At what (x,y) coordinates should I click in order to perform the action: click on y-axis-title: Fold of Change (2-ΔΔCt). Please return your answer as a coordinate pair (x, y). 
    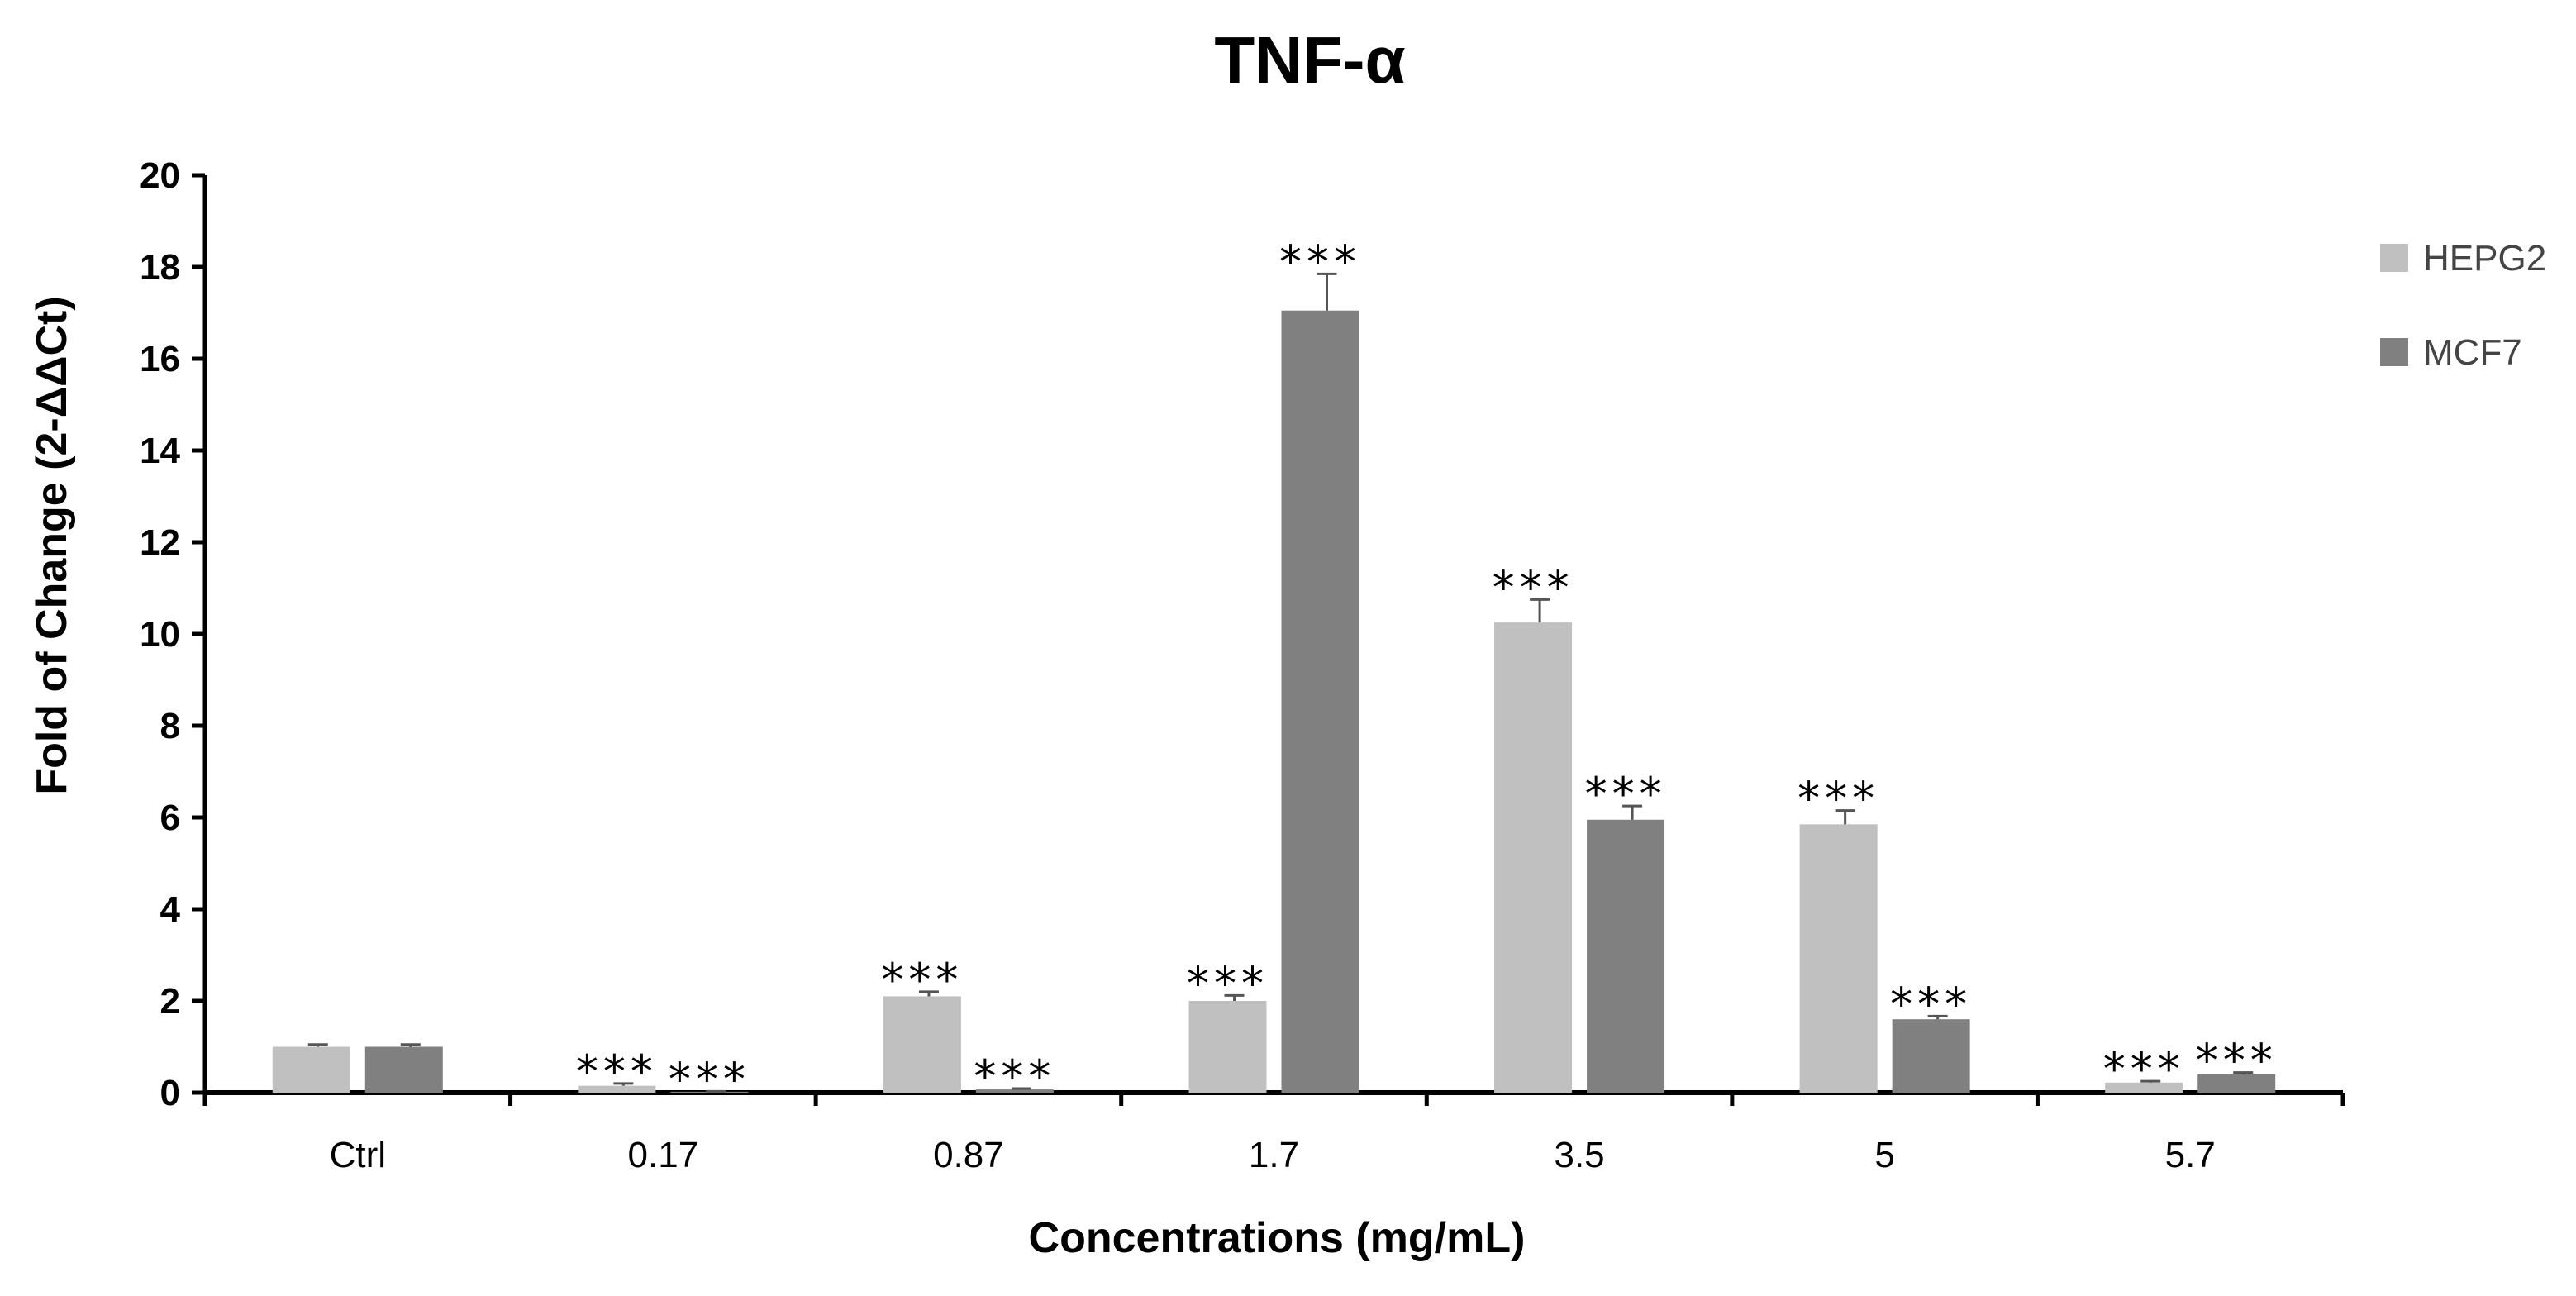
    Looking at the image, I should click on (52, 545).